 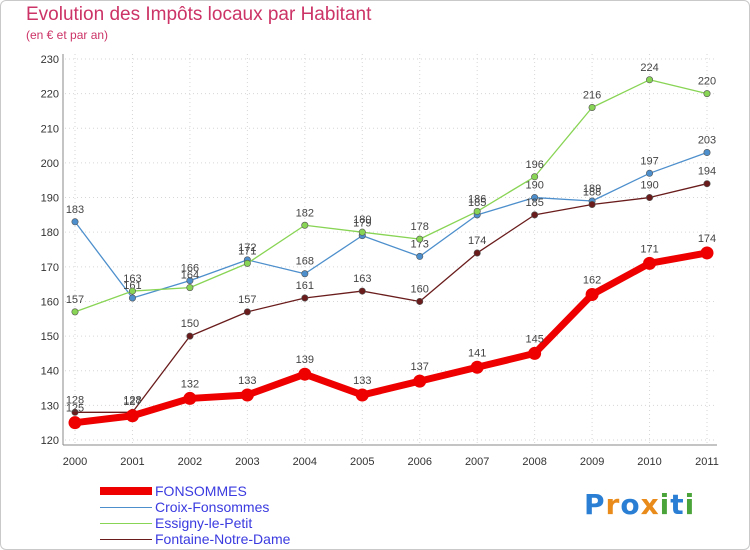 I want to click on data-label: 203, so click(x=707, y=141).